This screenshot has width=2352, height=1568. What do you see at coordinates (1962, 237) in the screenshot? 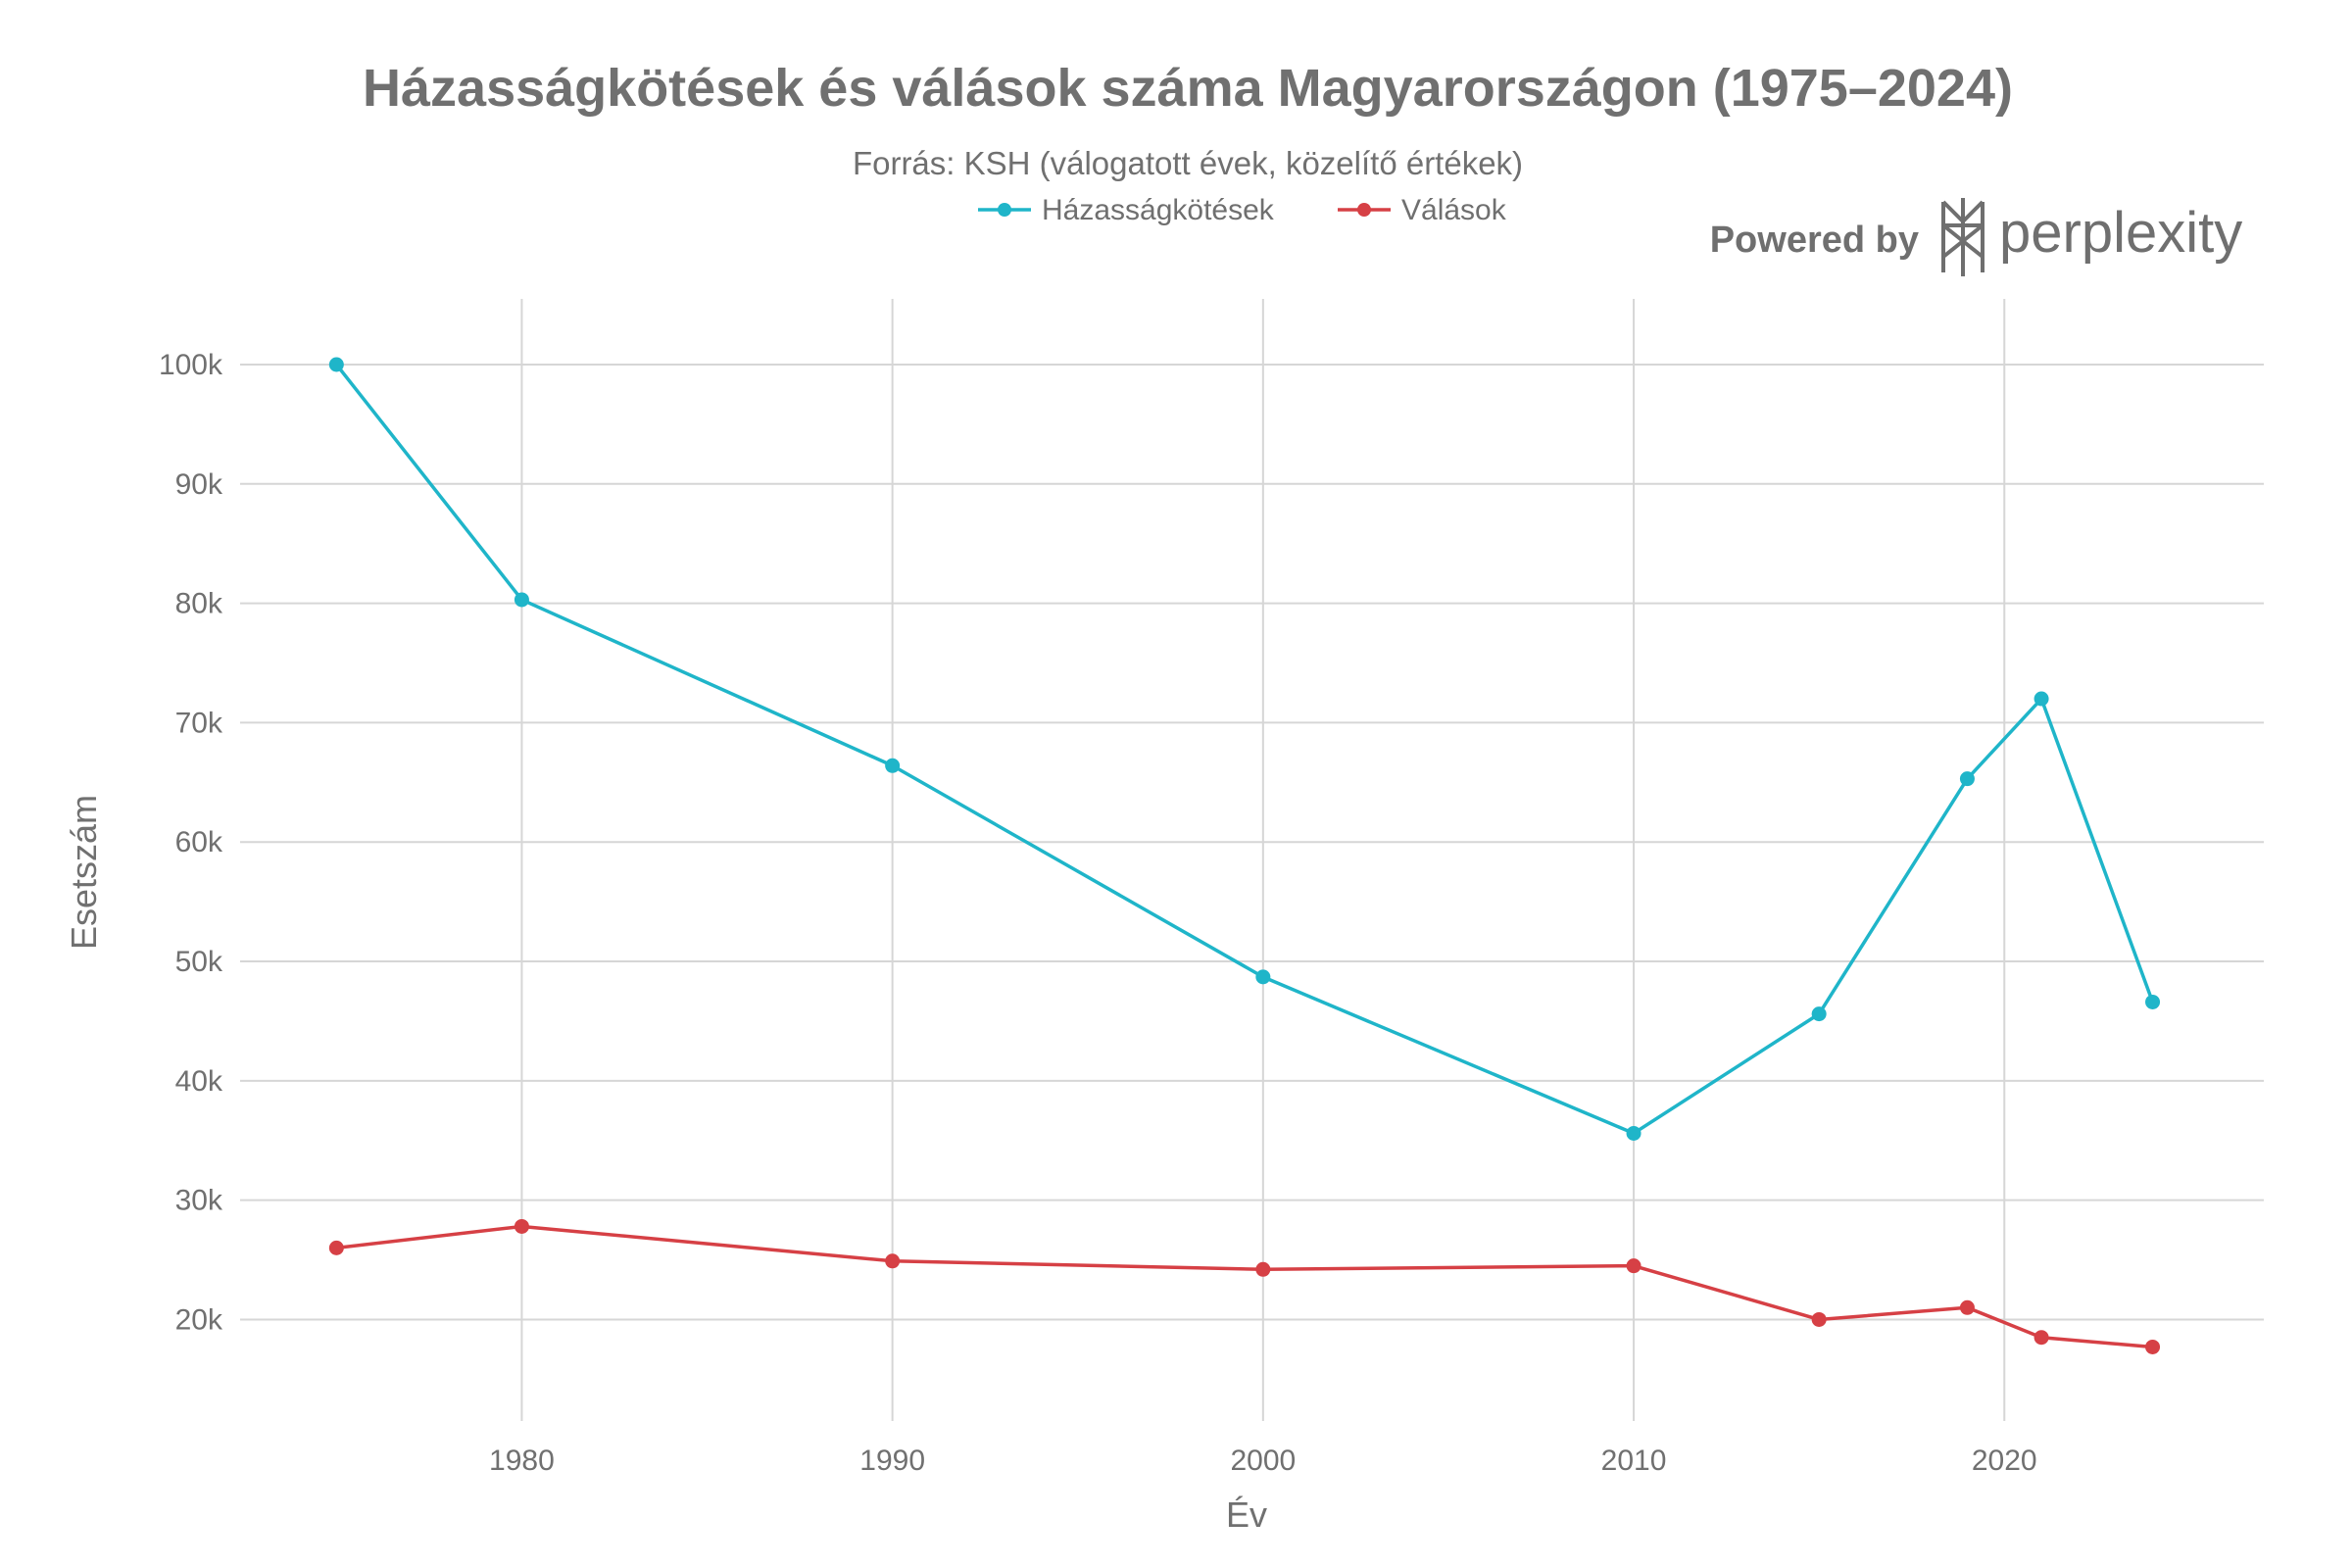
I see `perplexity-logo-icon` at bounding box center [1962, 237].